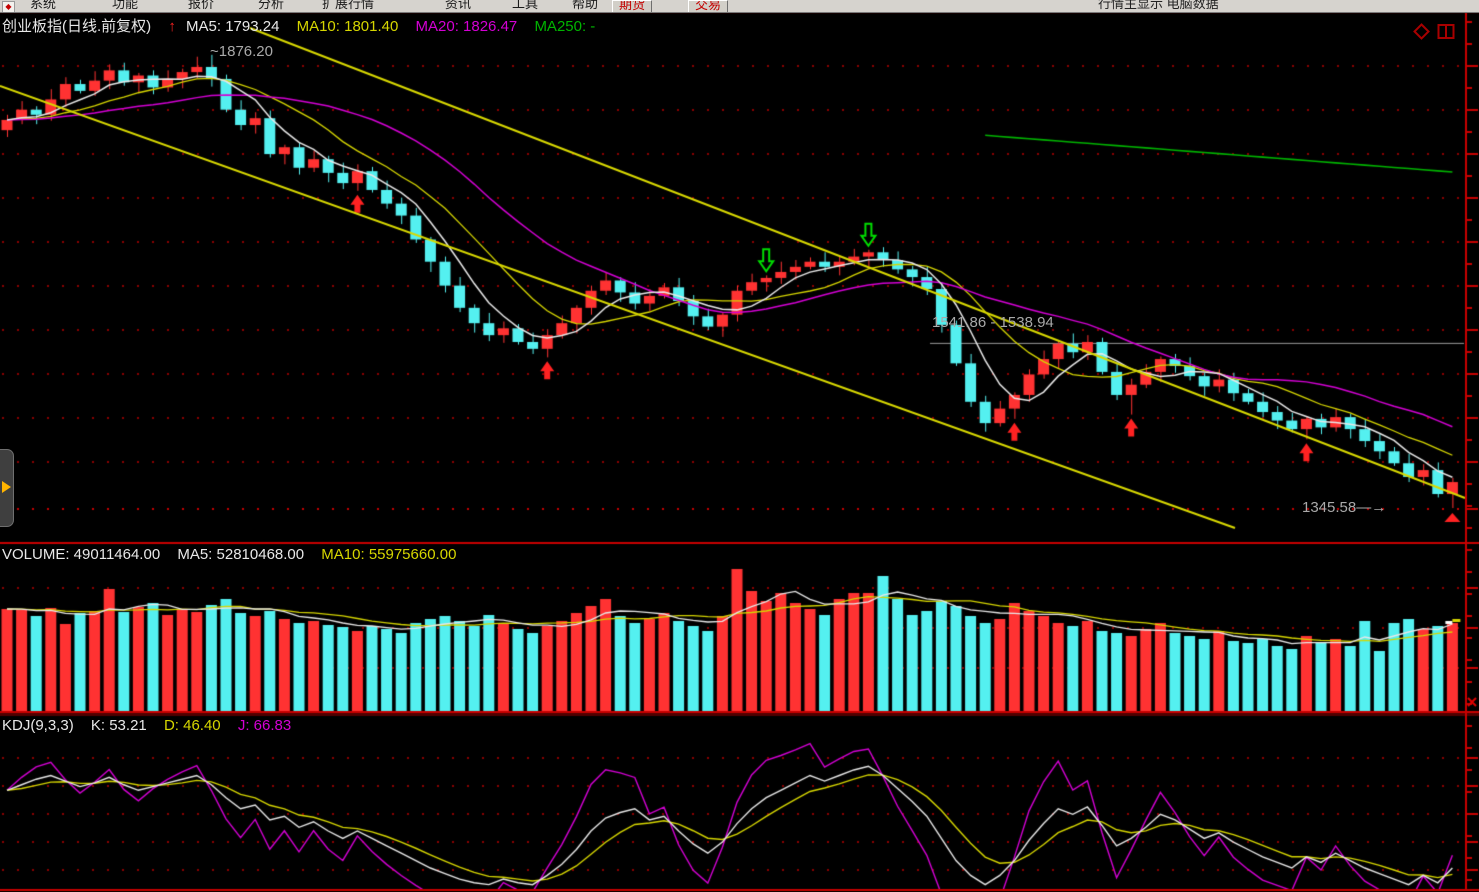  Describe the element at coordinates (172, 26) in the screenshot. I see `up-arrow-icon: ↑` at that location.